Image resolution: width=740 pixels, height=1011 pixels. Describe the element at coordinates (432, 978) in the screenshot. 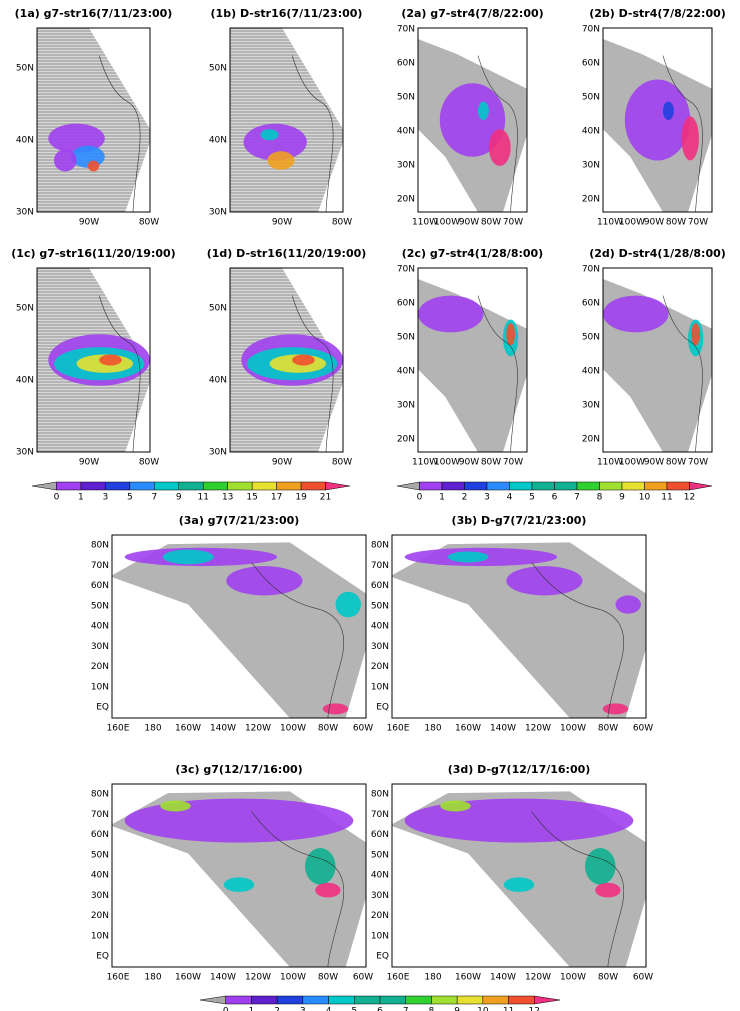

I see `lon-label: 180` at that location.